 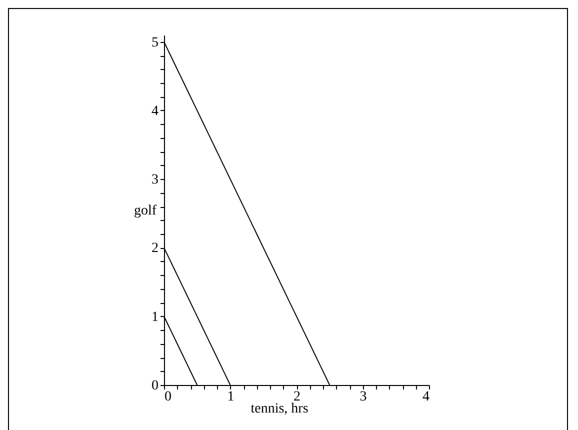 I want to click on y-tick-label: 3, so click(x=155, y=180).